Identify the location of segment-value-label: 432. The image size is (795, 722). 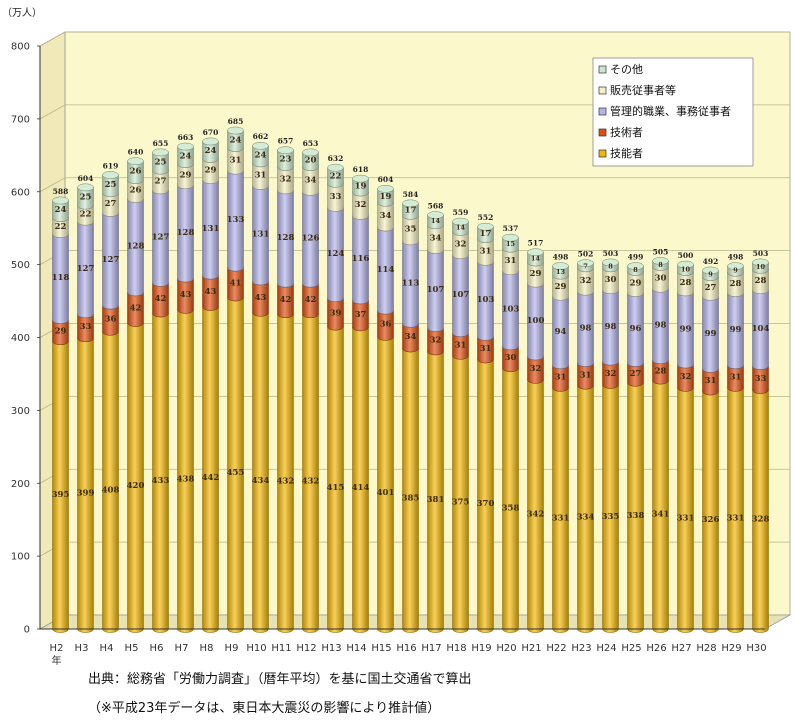
(311, 482).